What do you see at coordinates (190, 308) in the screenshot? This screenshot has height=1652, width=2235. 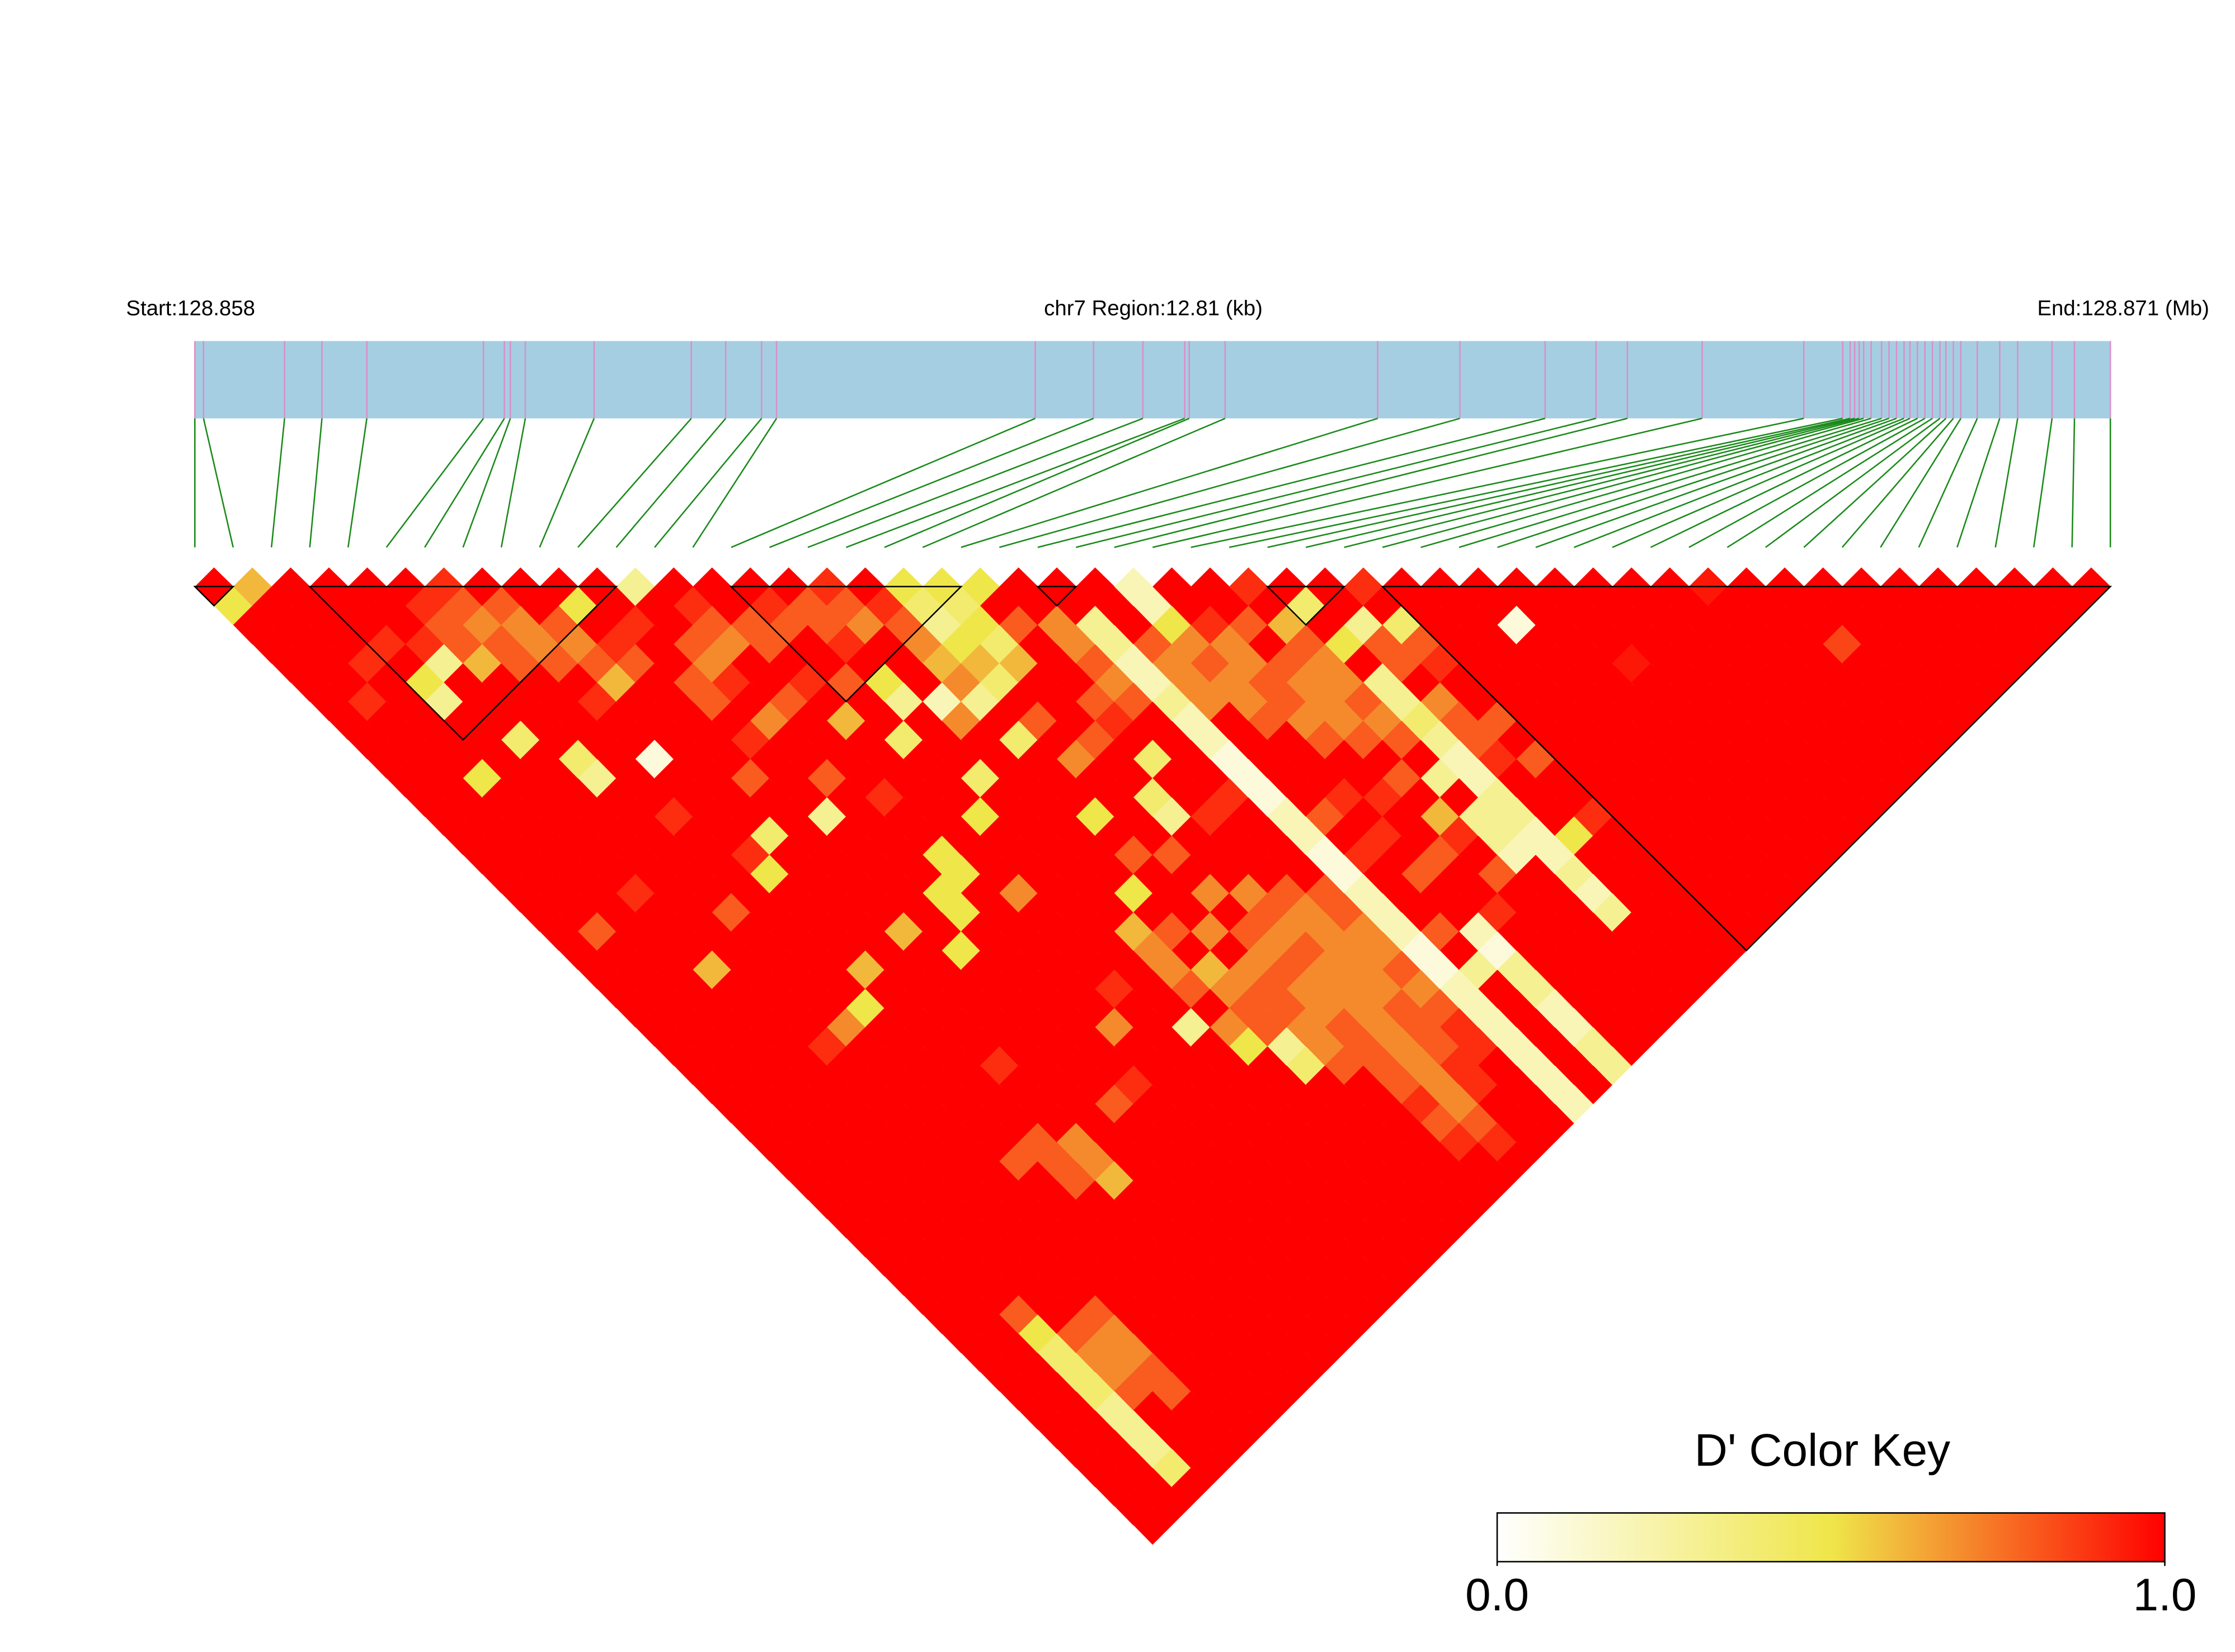 I see `start-label: Start:128.858` at bounding box center [190, 308].